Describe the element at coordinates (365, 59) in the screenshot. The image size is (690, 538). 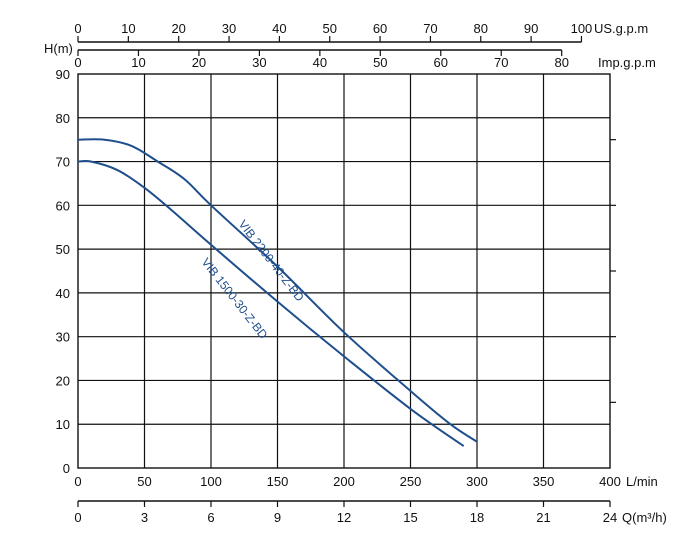
I see `top-axis-imp-gpm: Imp.g.p.m 0 10 20 30 40 50 60 70 80` at that location.